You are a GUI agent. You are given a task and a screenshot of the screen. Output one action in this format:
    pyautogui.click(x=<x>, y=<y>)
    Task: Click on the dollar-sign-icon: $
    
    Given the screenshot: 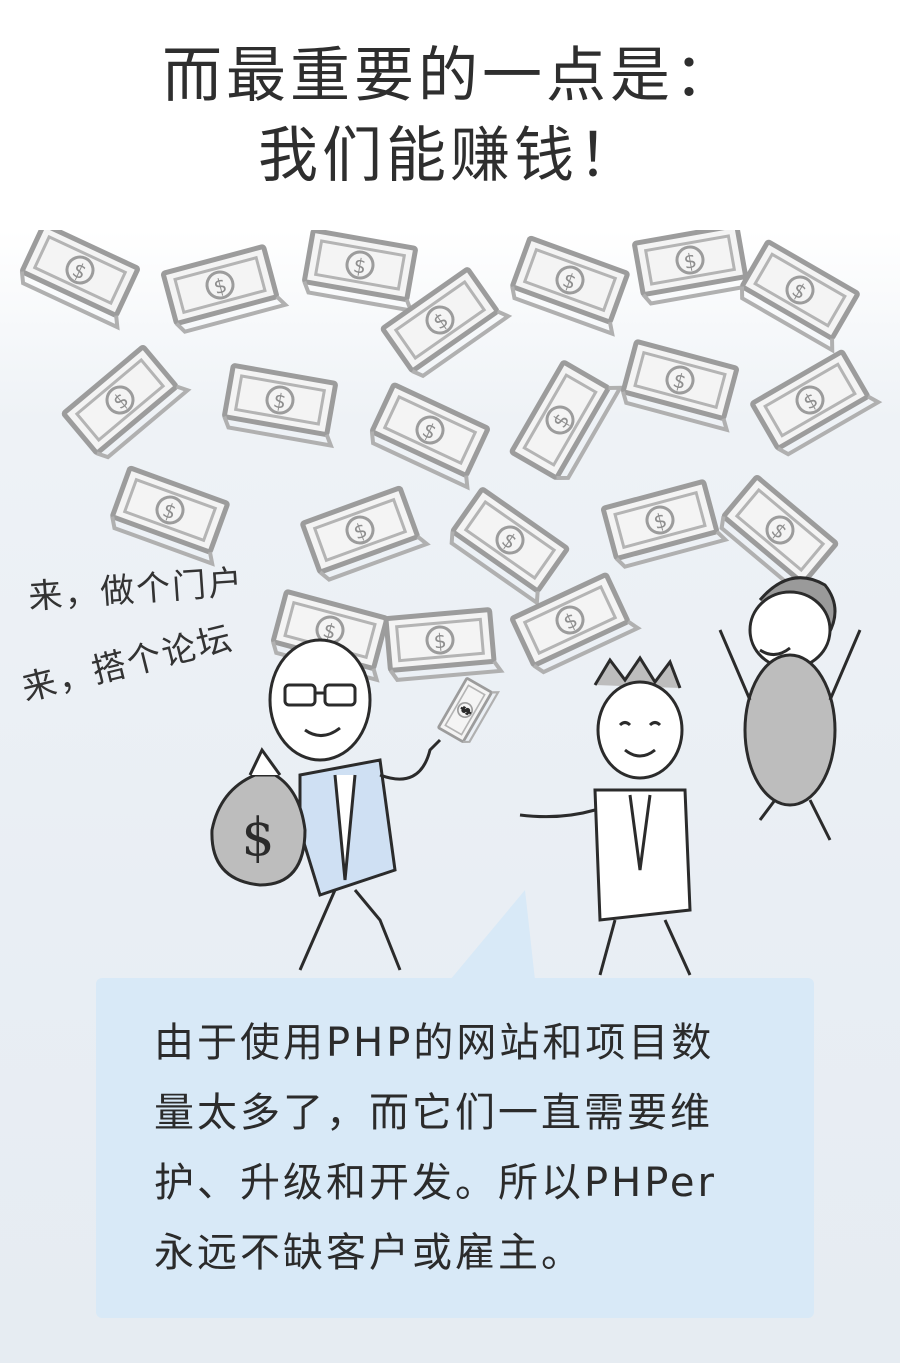 What is the action you would take?
    pyautogui.click(x=257, y=838)
    